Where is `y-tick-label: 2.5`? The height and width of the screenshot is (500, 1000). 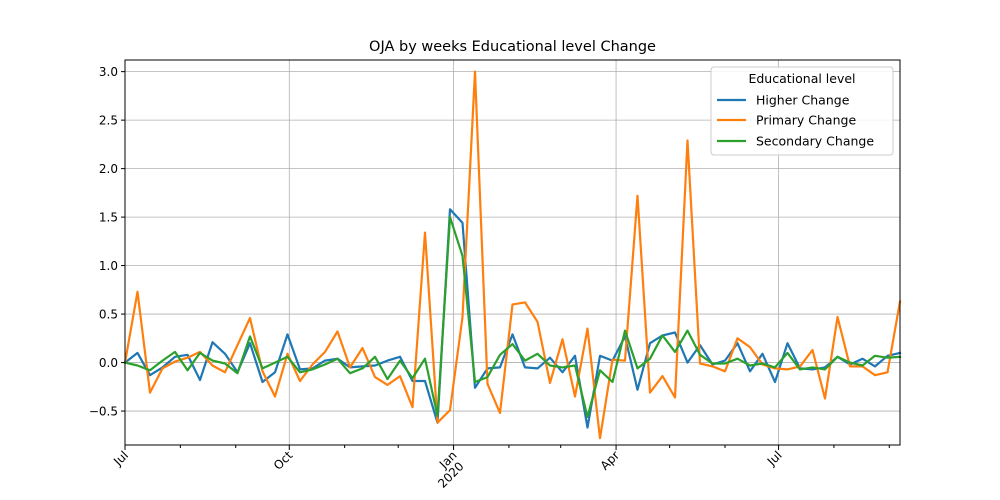
y-tick-label: 2.5 is located at coordinates (108, 121).